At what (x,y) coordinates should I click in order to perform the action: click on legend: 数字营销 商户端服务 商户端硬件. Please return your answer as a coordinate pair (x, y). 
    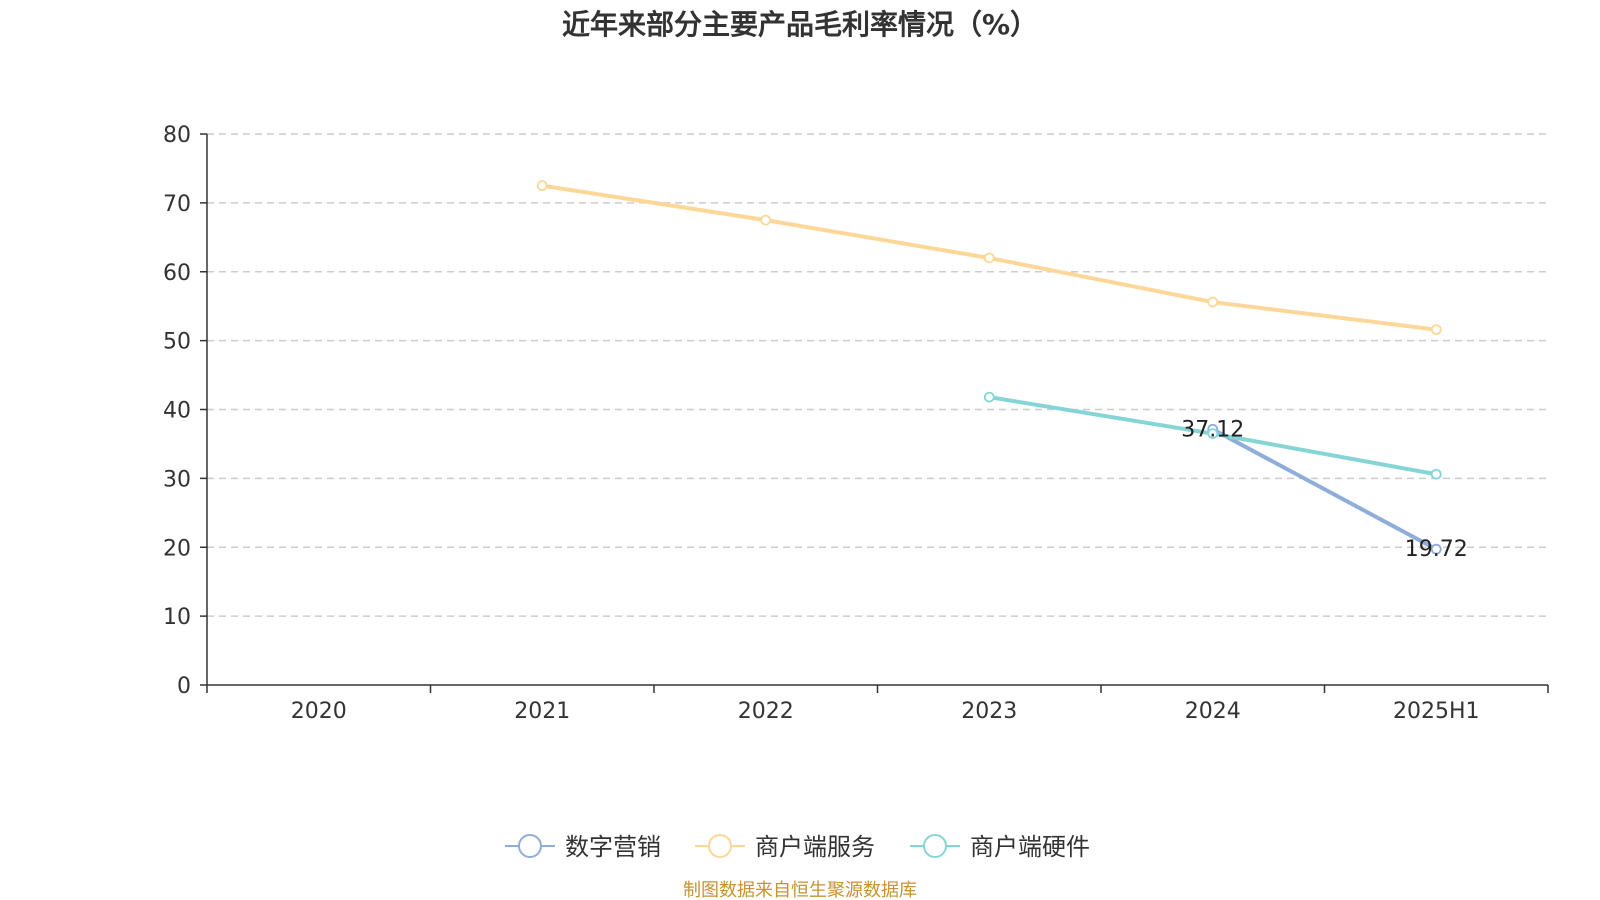
    Looking at the image, I should click on (797, 847).